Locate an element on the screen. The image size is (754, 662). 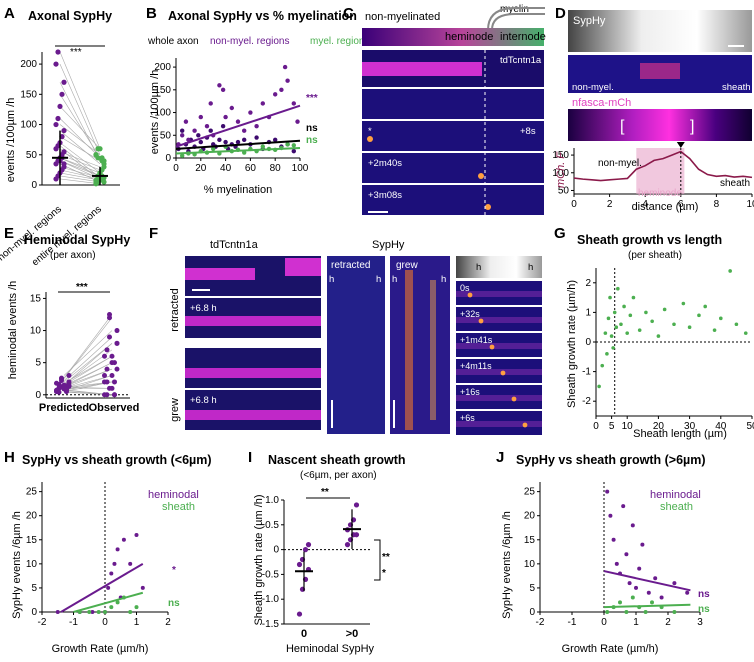
heminode-signal is located at coordinates (422, 69).